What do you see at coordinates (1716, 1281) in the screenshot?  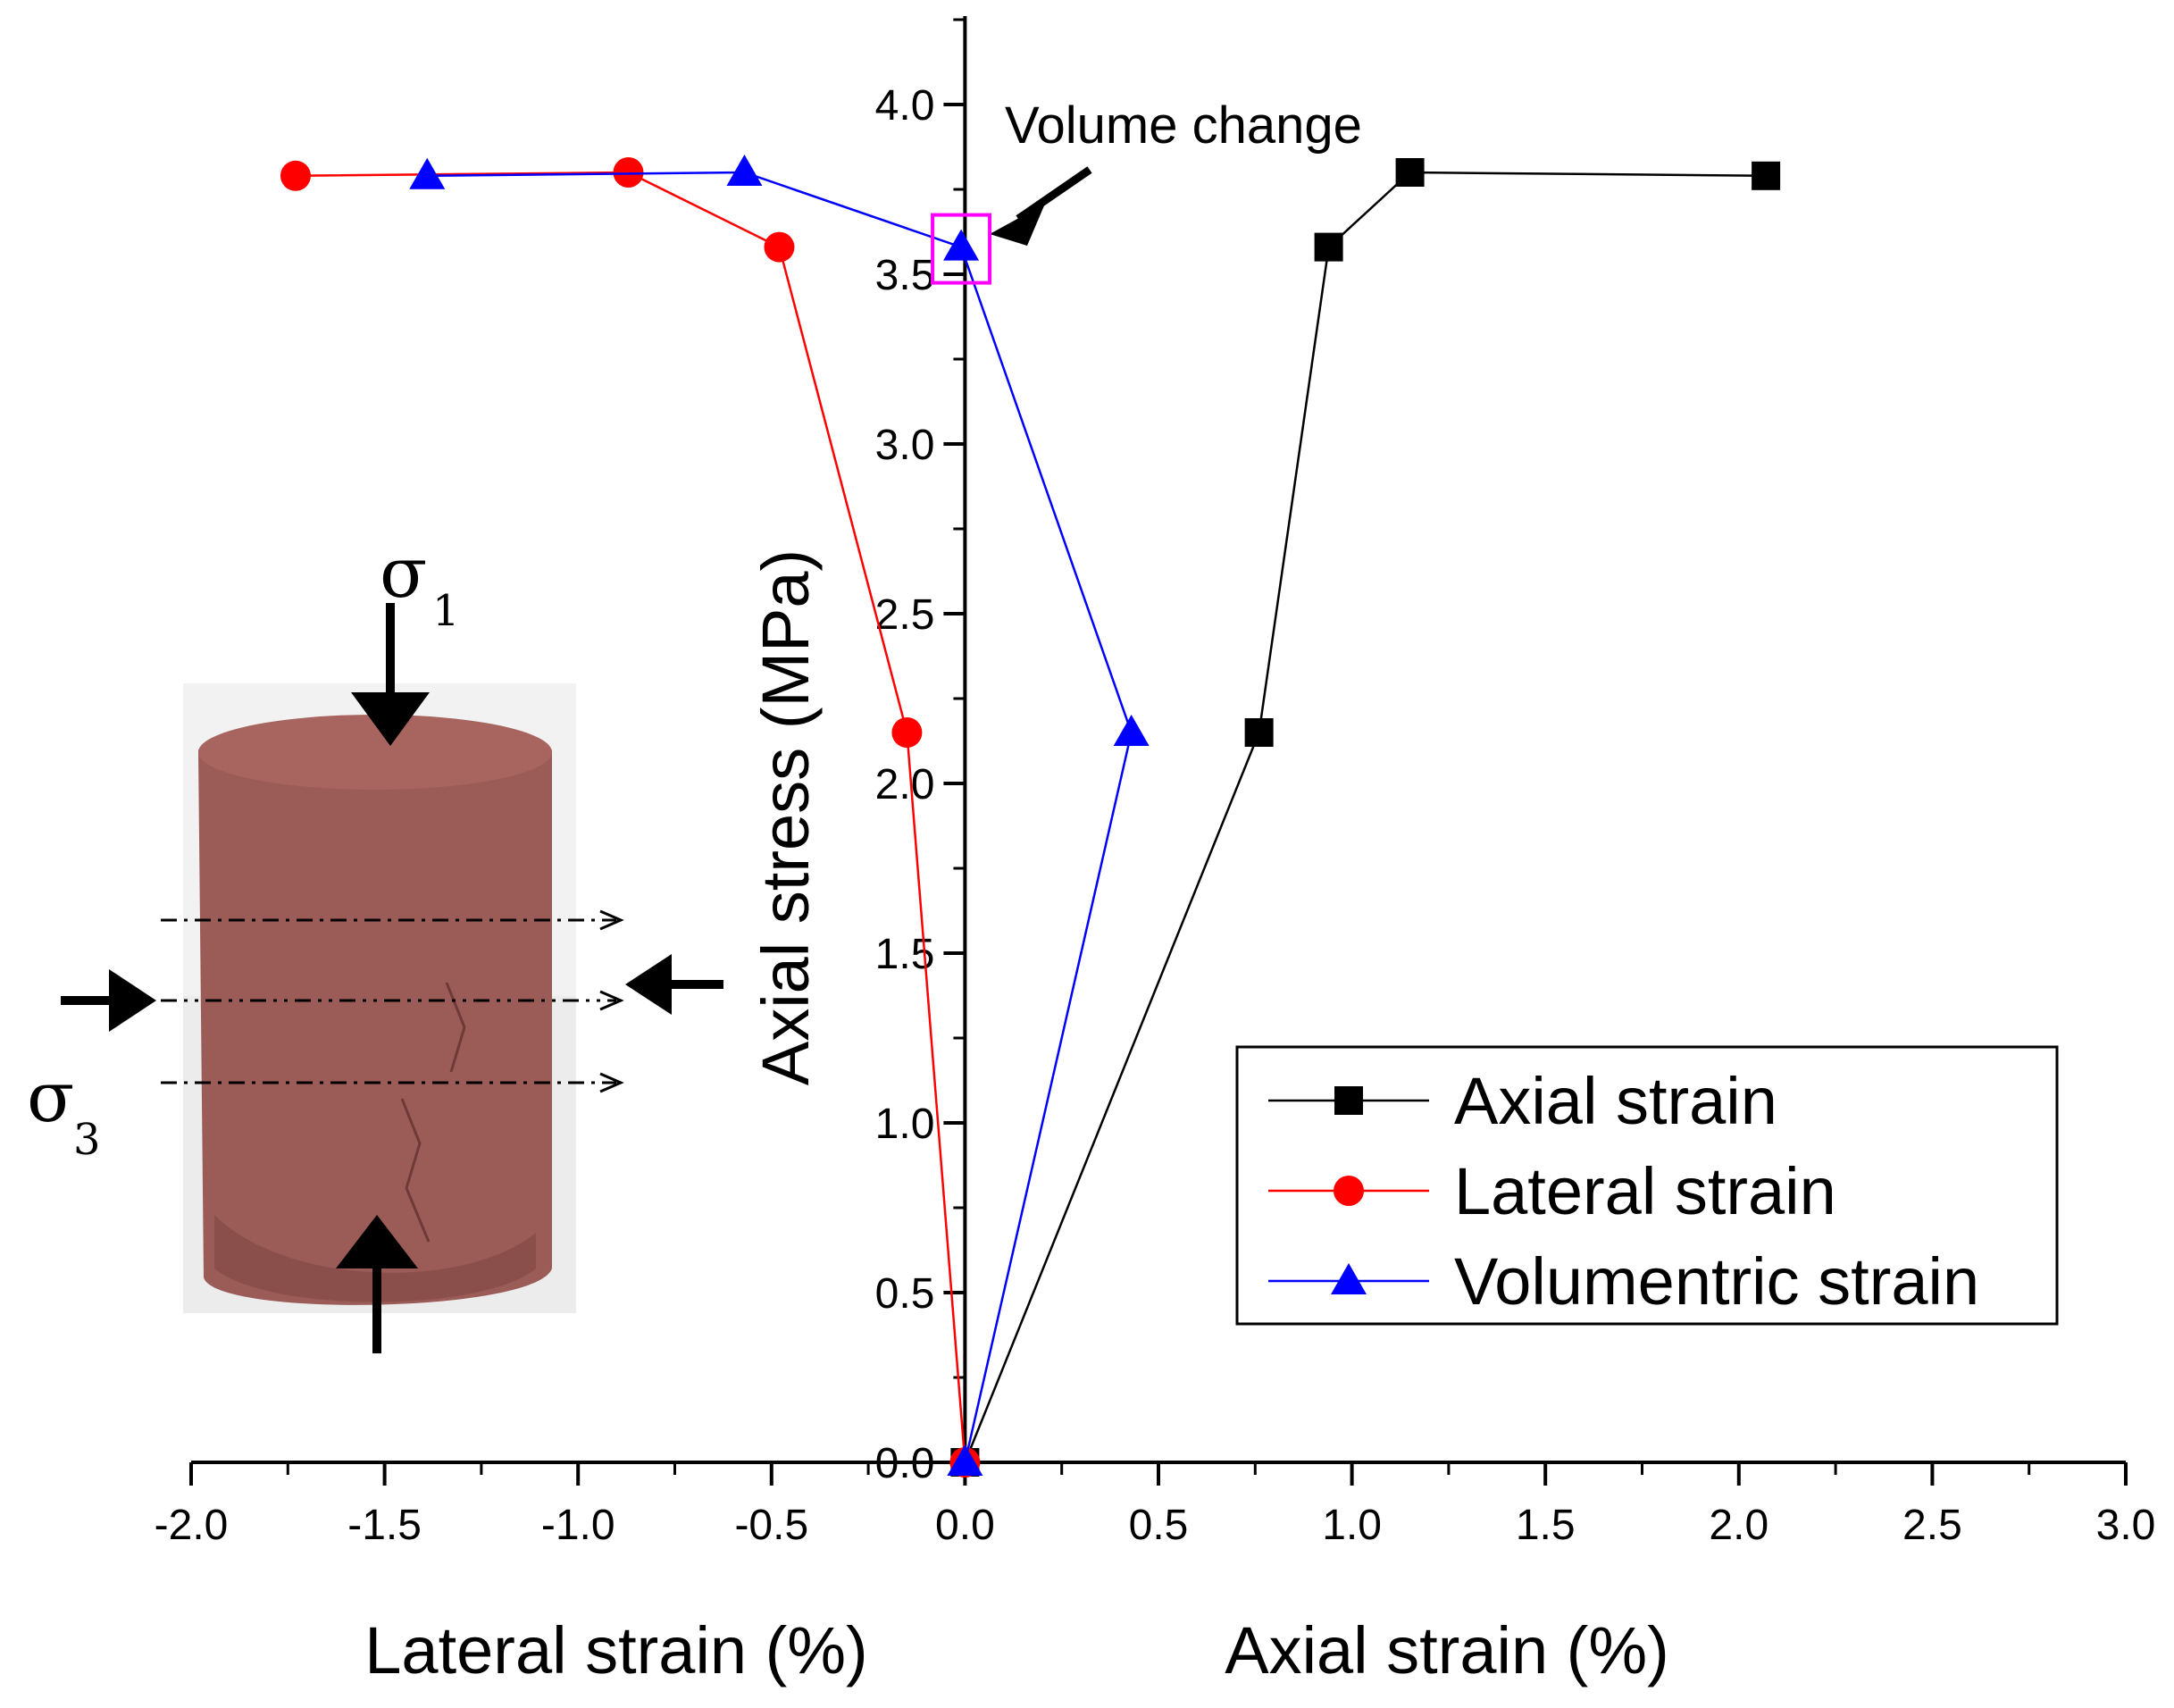 I see `legend-label-volumentric-strain: Volumentric strain` at bounding box center [1716, 1281].